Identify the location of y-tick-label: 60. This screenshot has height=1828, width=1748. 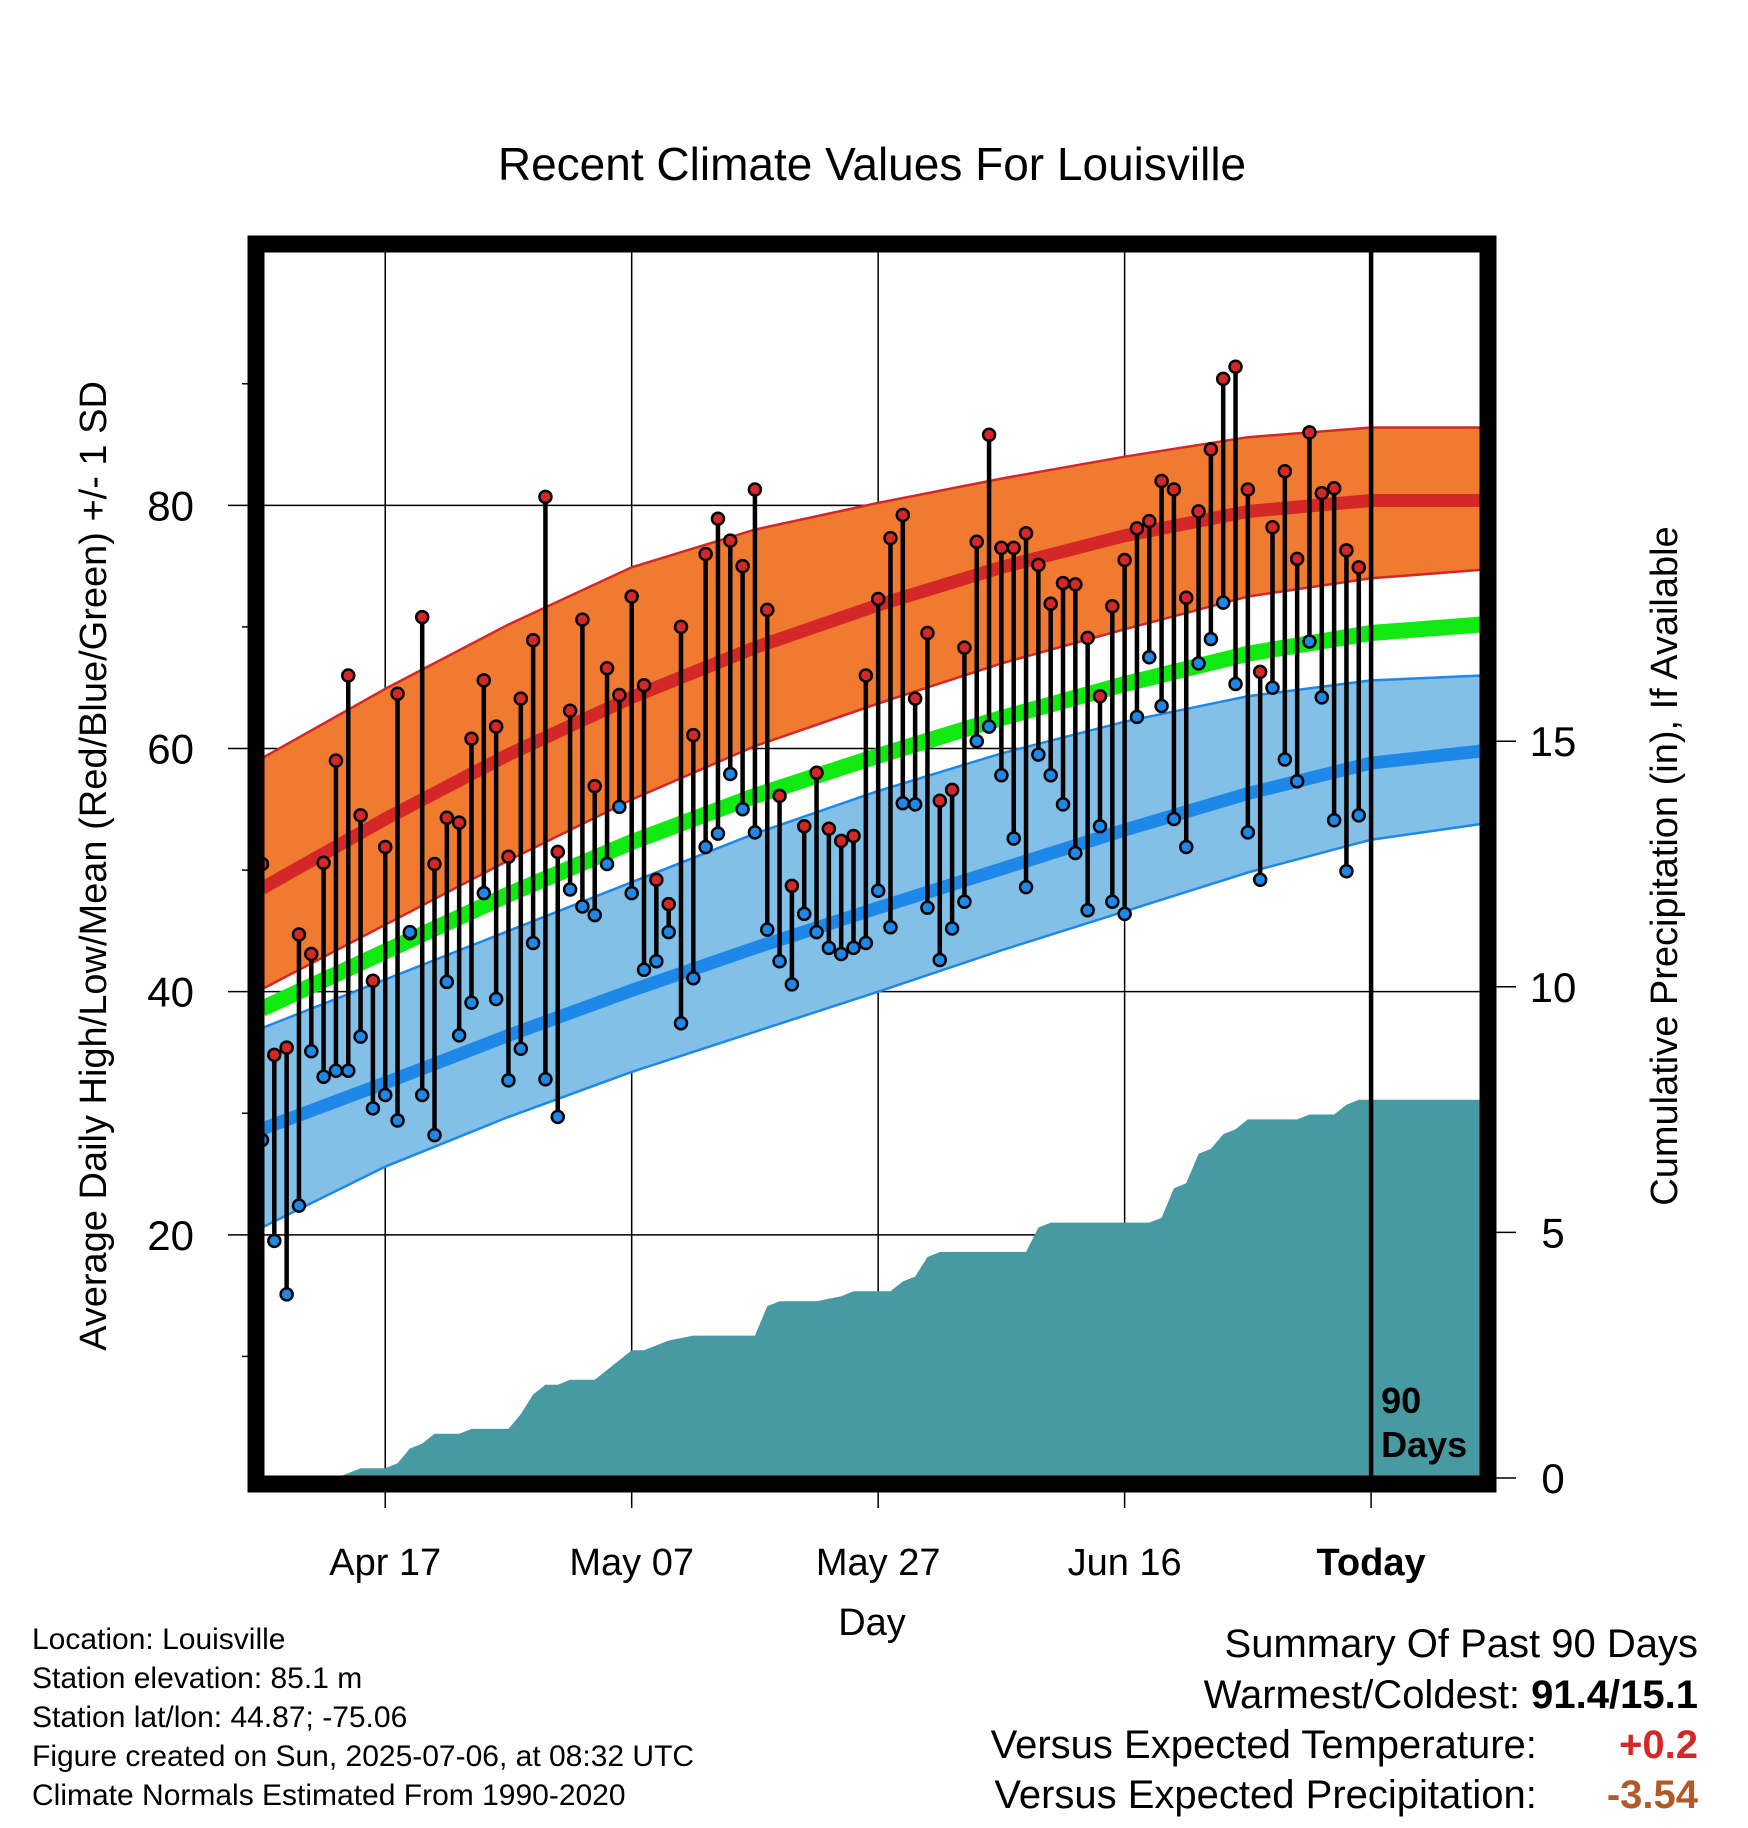
(170, 748).